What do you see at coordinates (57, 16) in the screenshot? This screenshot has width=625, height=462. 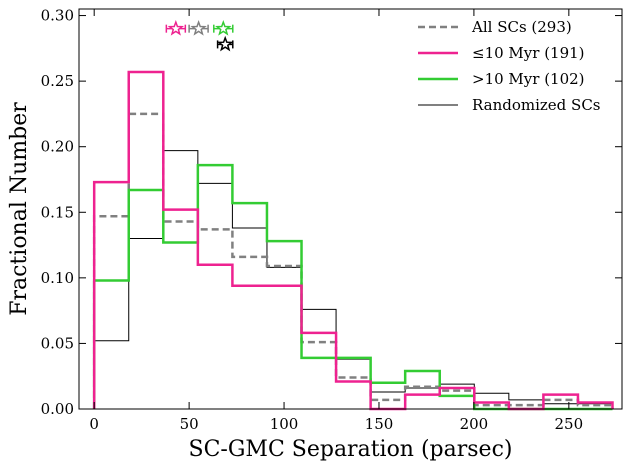 I see `y-tick-label: 0.30` at bounding box center [57, 16].